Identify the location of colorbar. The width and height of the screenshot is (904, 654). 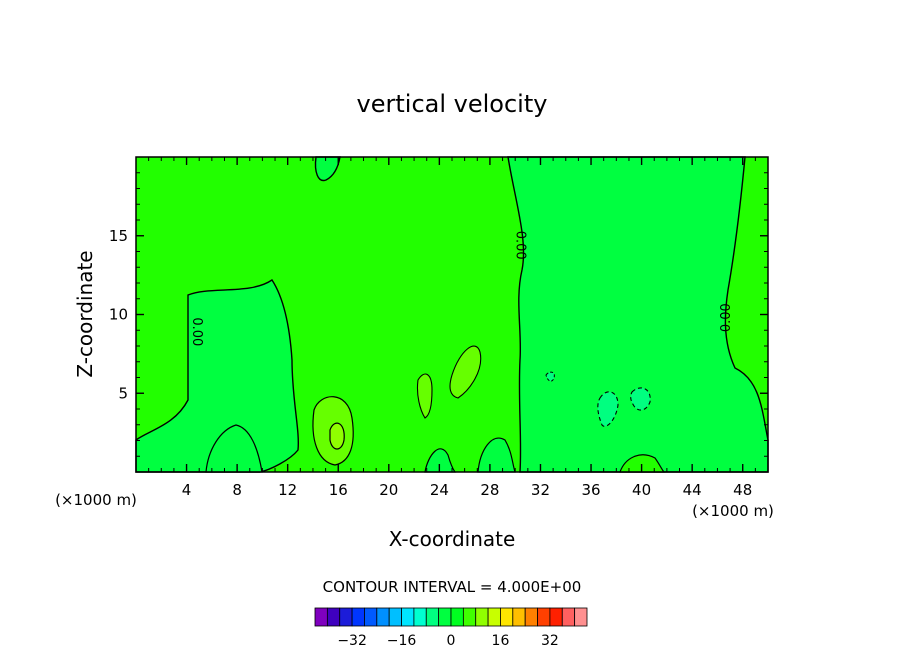
(451, 617).